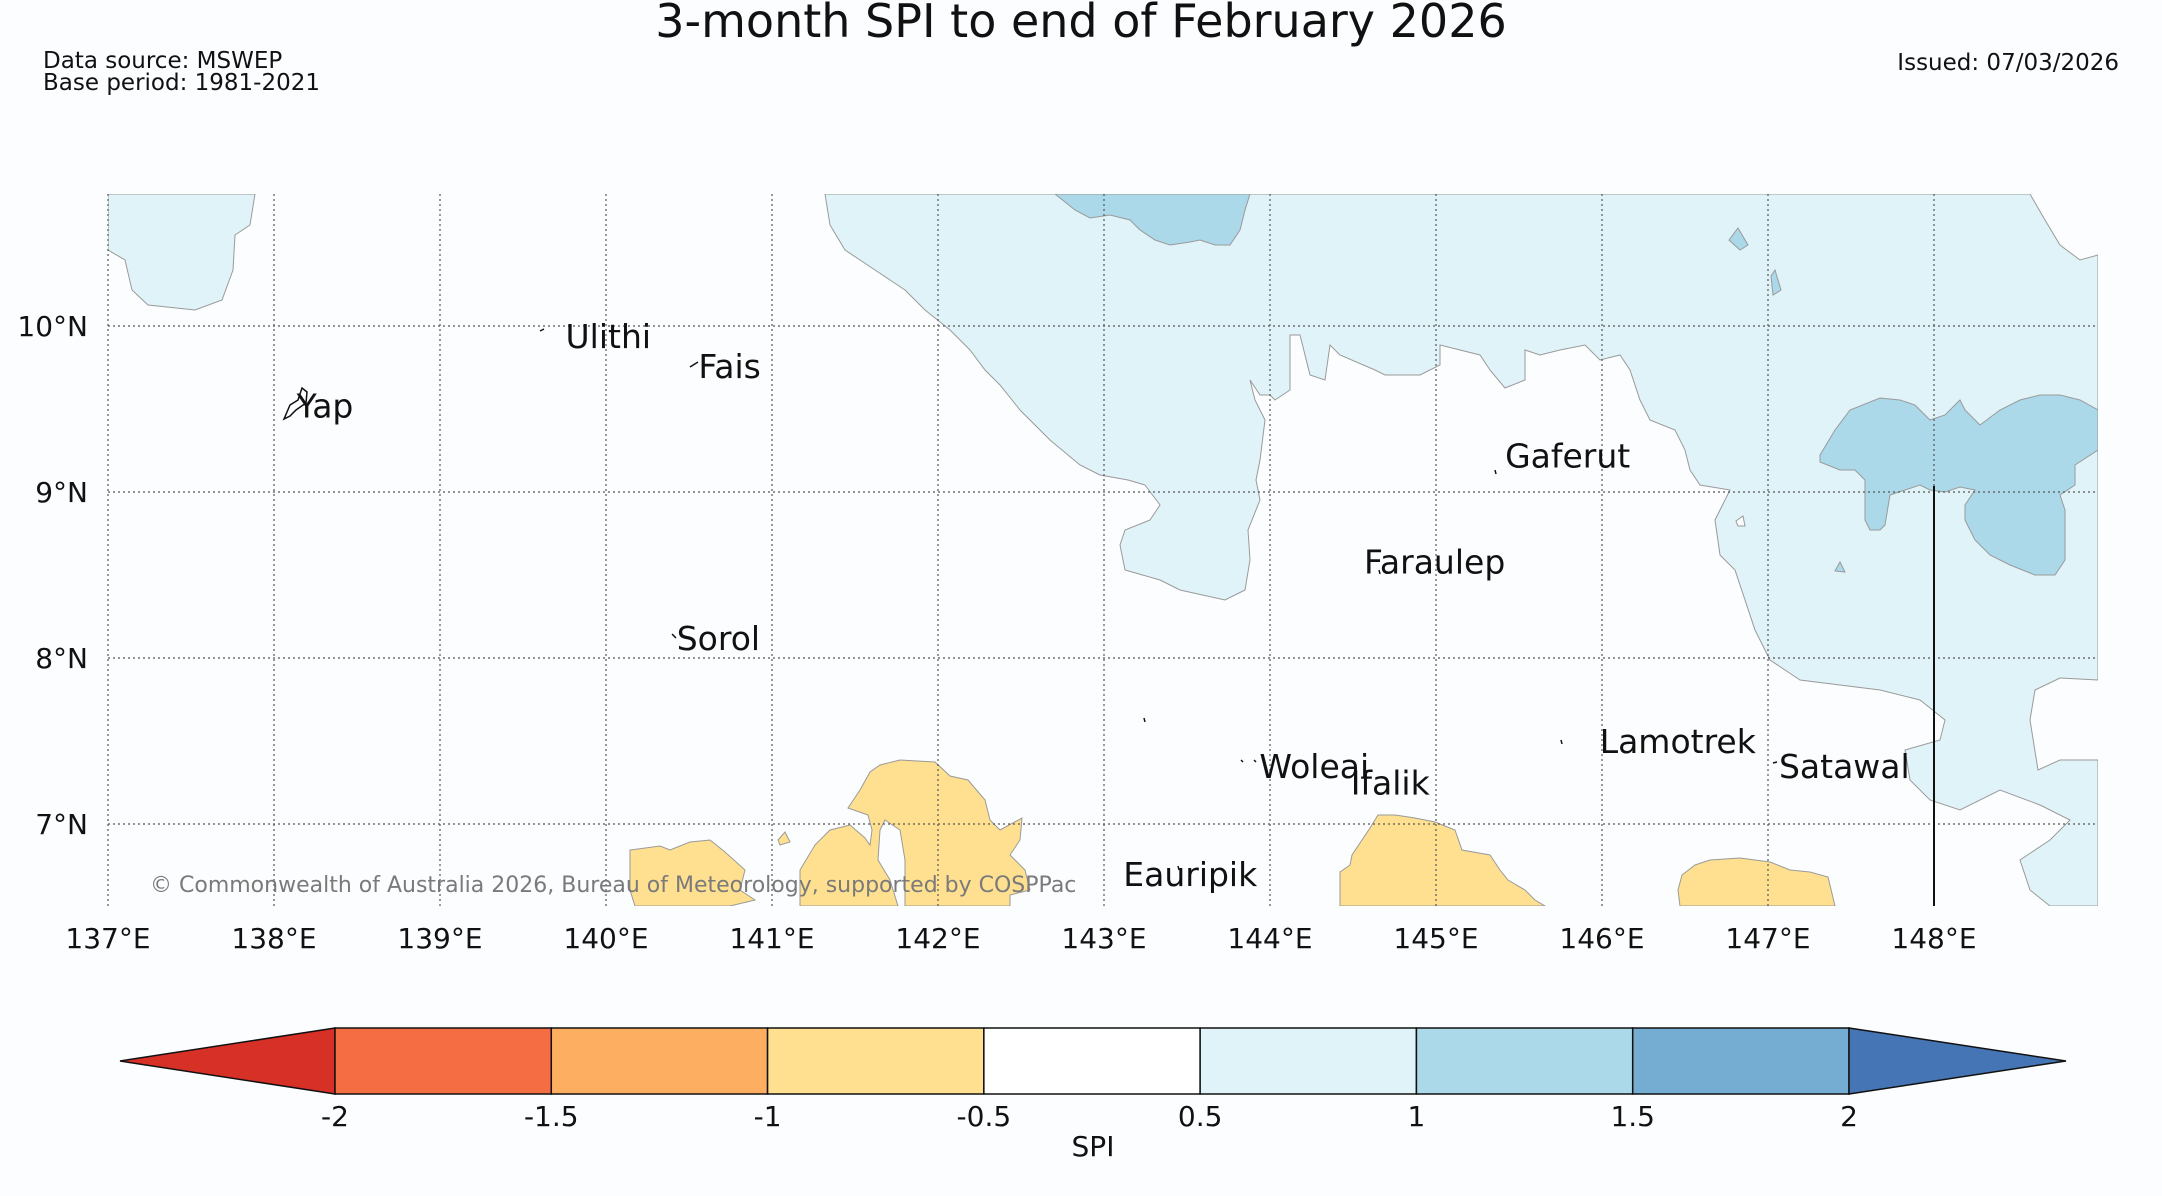  Describe the element at coordinates (1957, 1061) in the screenshot. I see `colorbar-extend-high` at that location.